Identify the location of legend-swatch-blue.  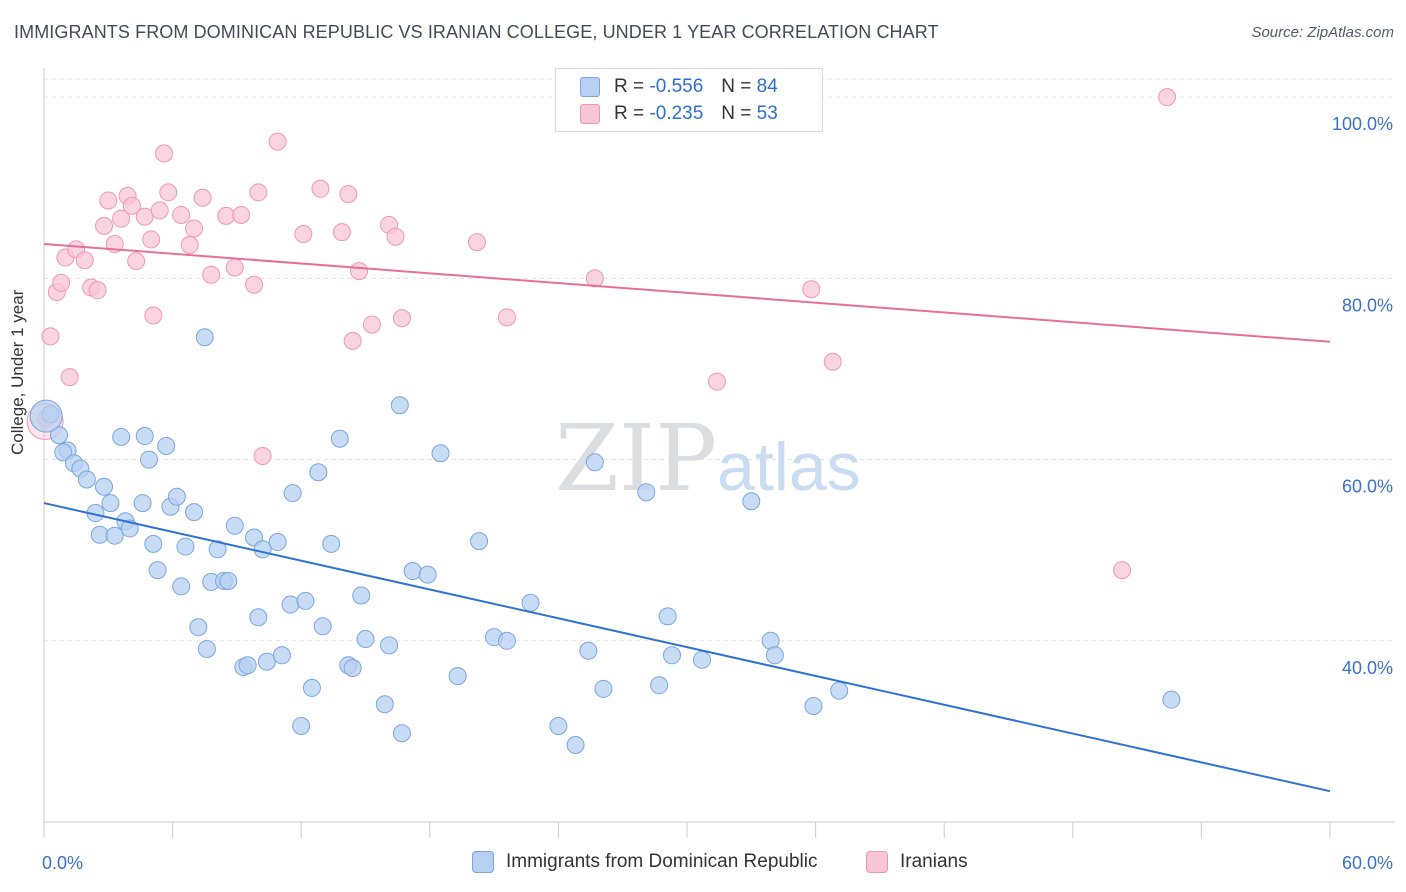
(590, 87).